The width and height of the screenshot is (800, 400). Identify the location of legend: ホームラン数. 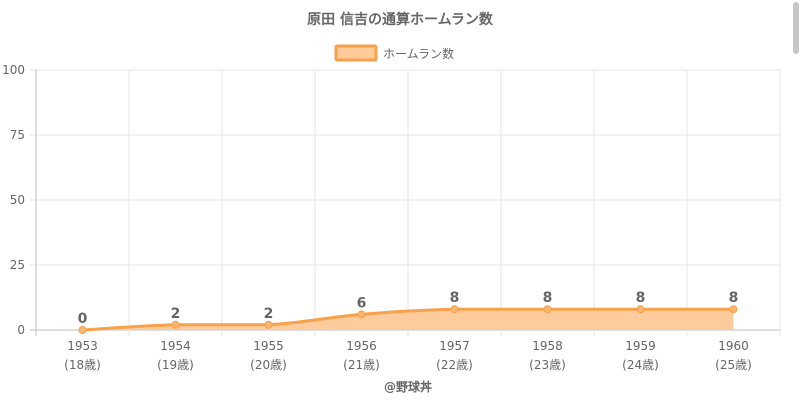
(394, 53).